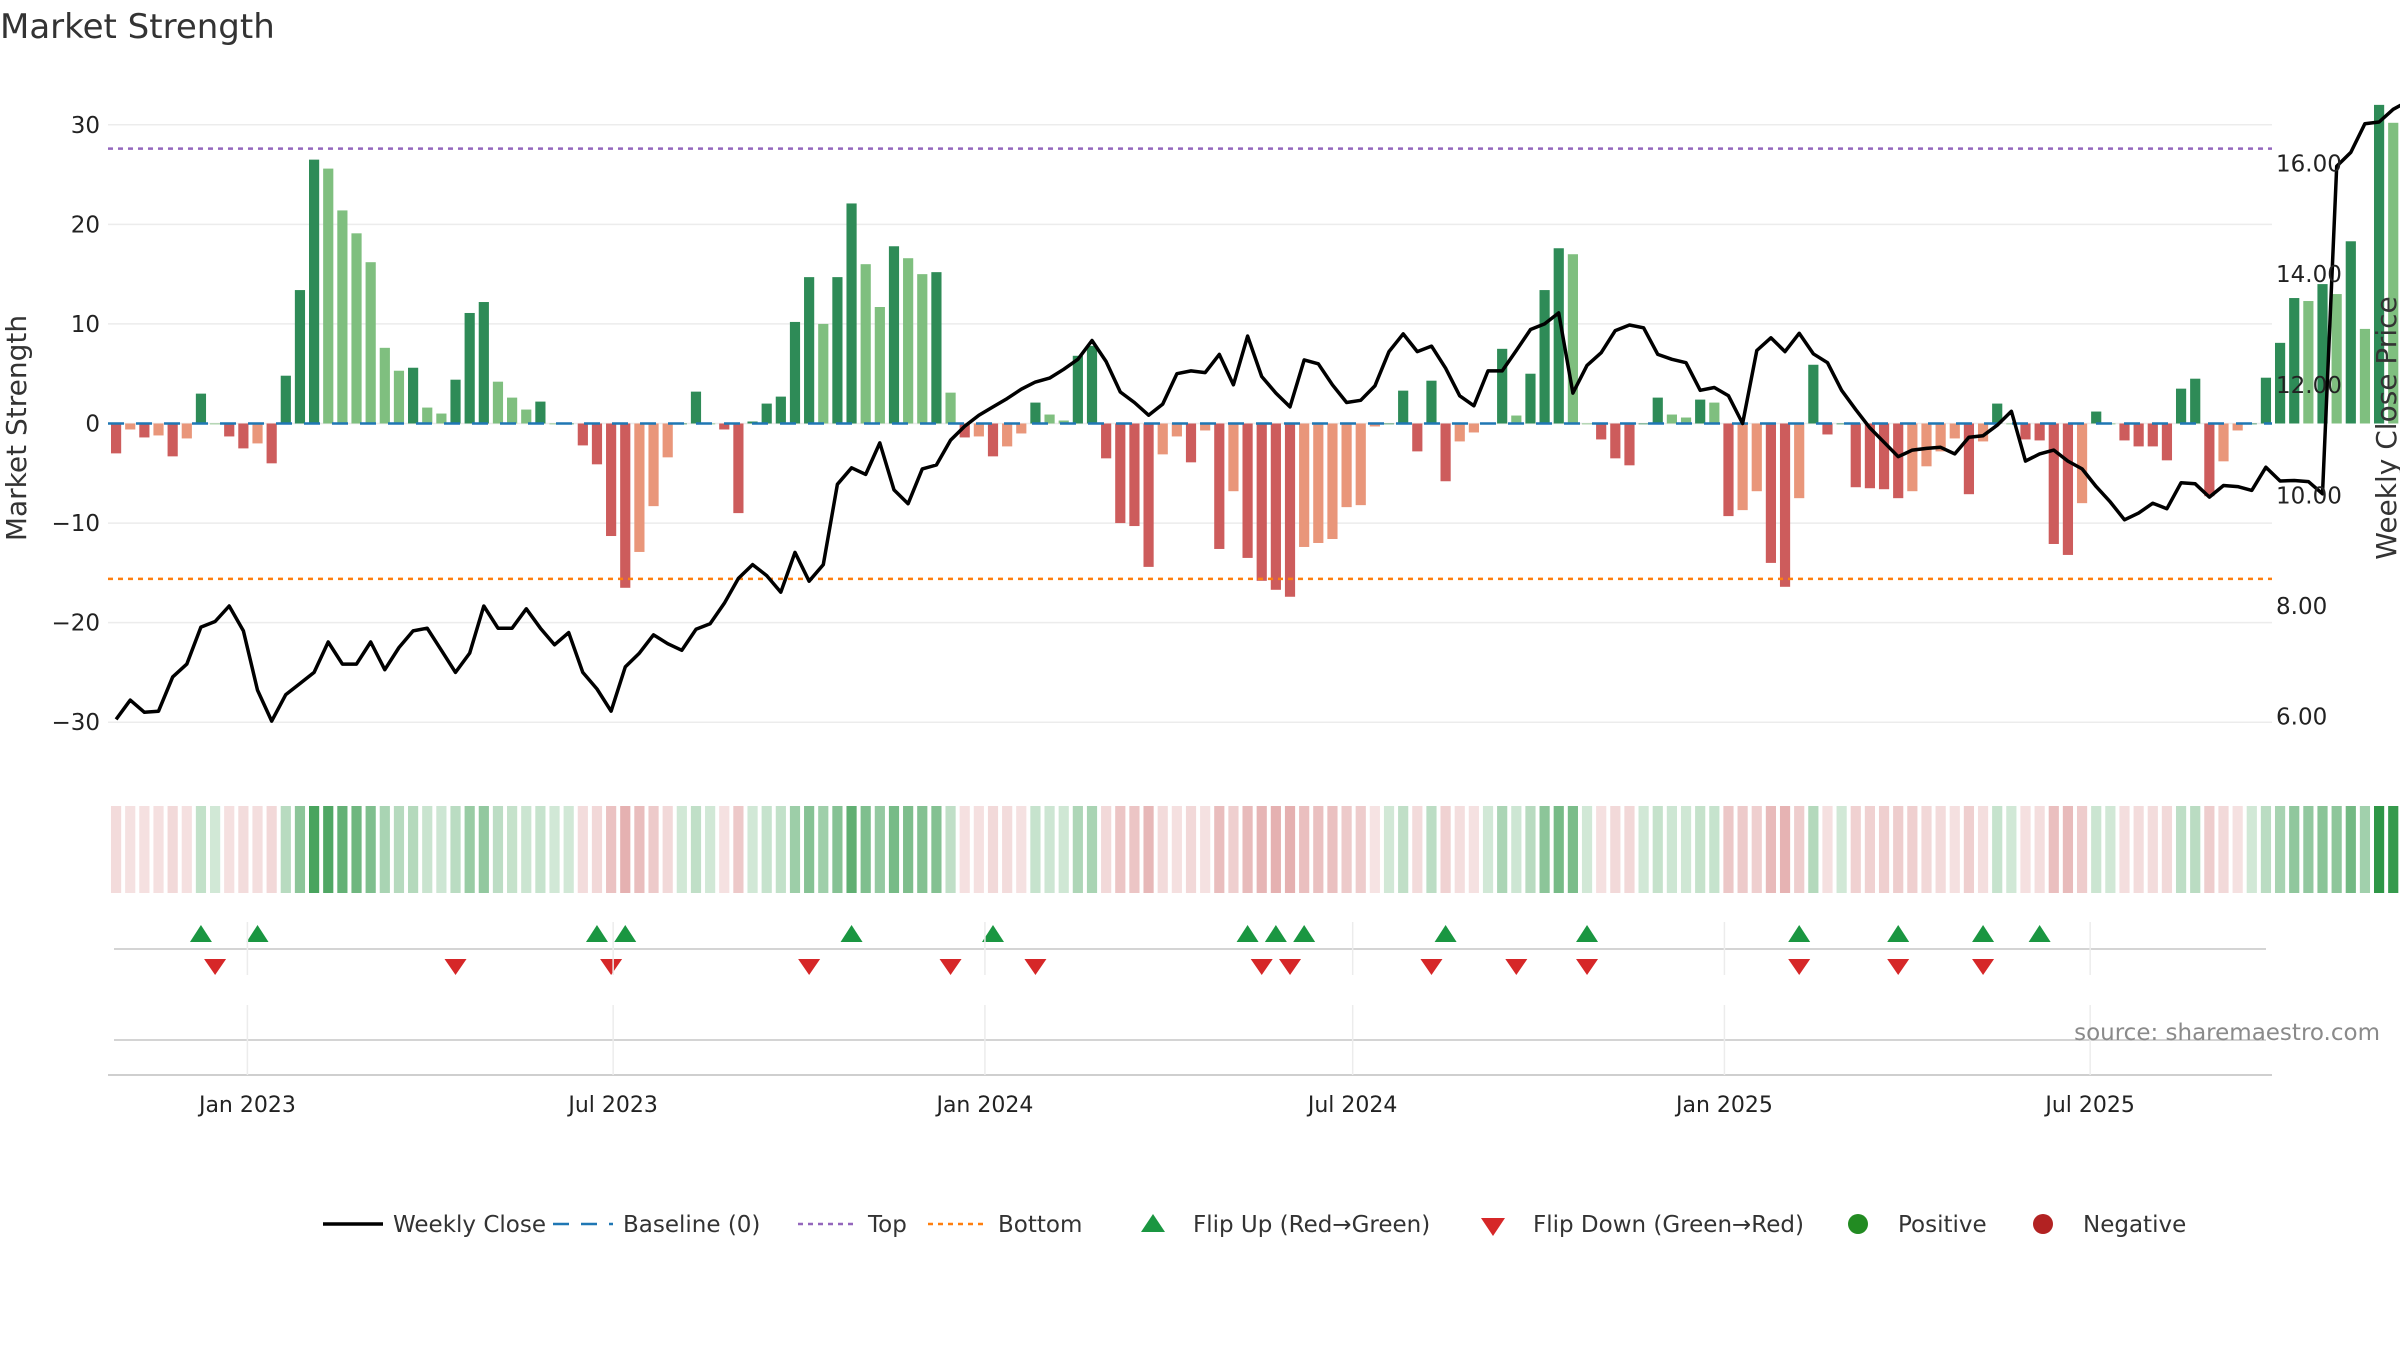 The image size is (2400, 1350). Describe the element at coordinates (2089, 1105) in the screenshot. I see `date-tick-label: Jul 2025` at that location.